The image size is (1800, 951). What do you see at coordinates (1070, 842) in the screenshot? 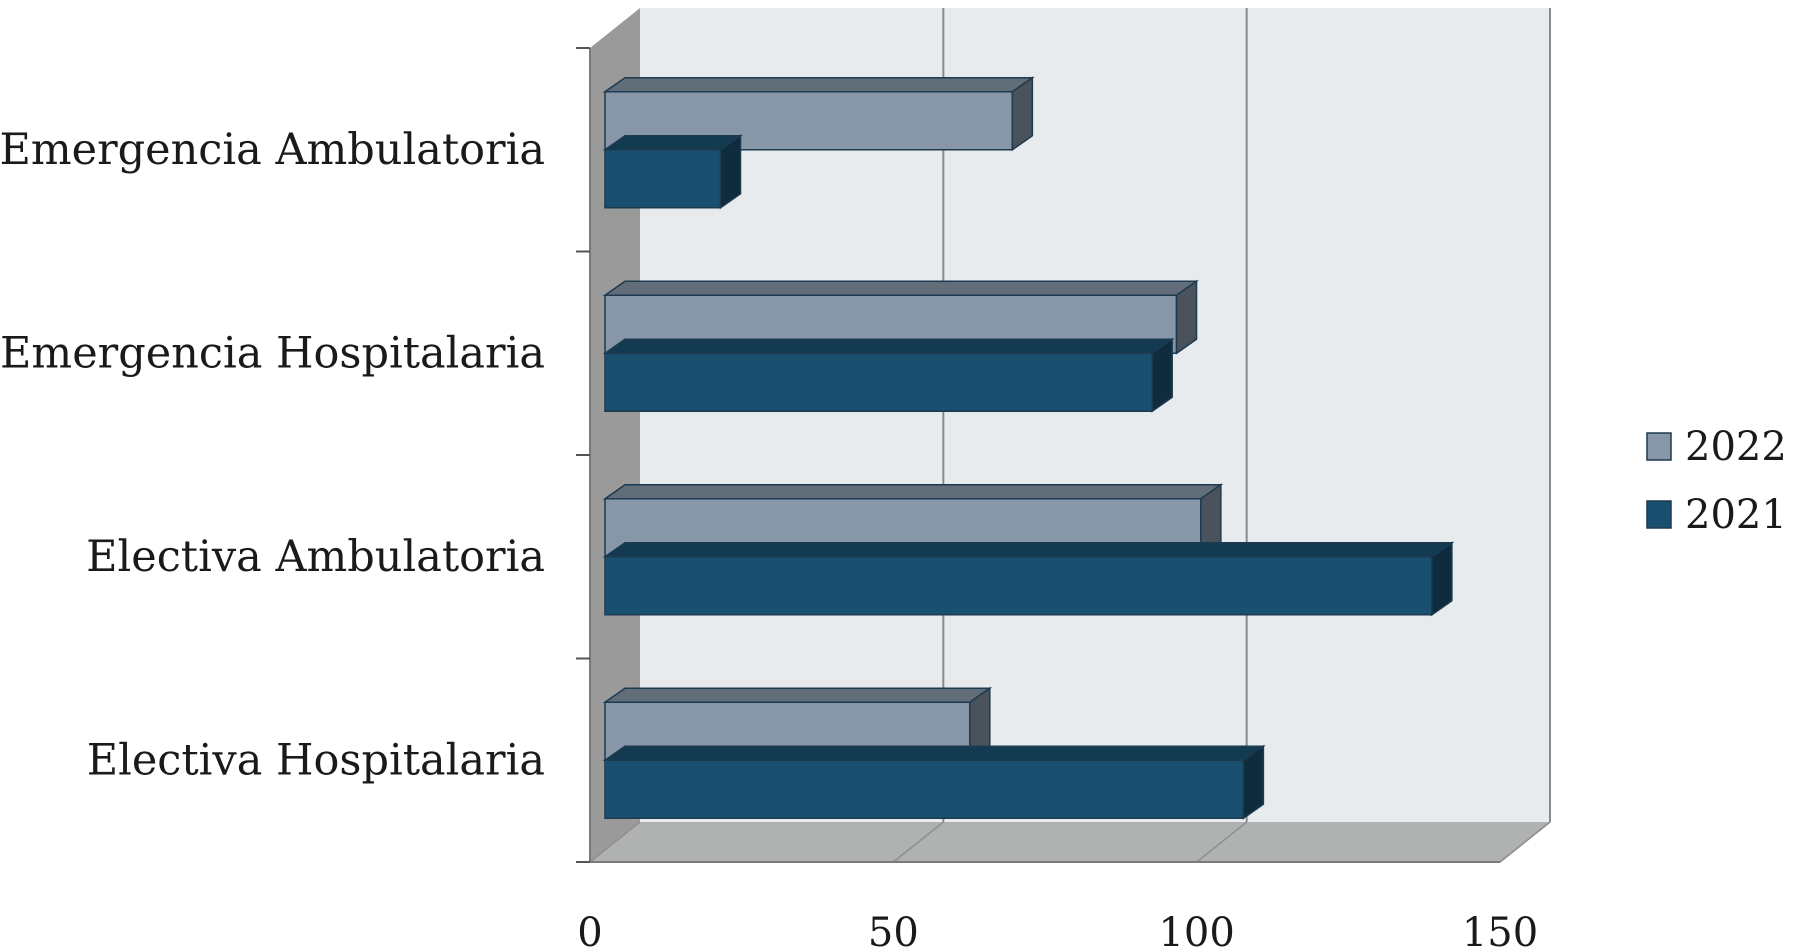
I see `floor` at bounding box center [1070, 842].